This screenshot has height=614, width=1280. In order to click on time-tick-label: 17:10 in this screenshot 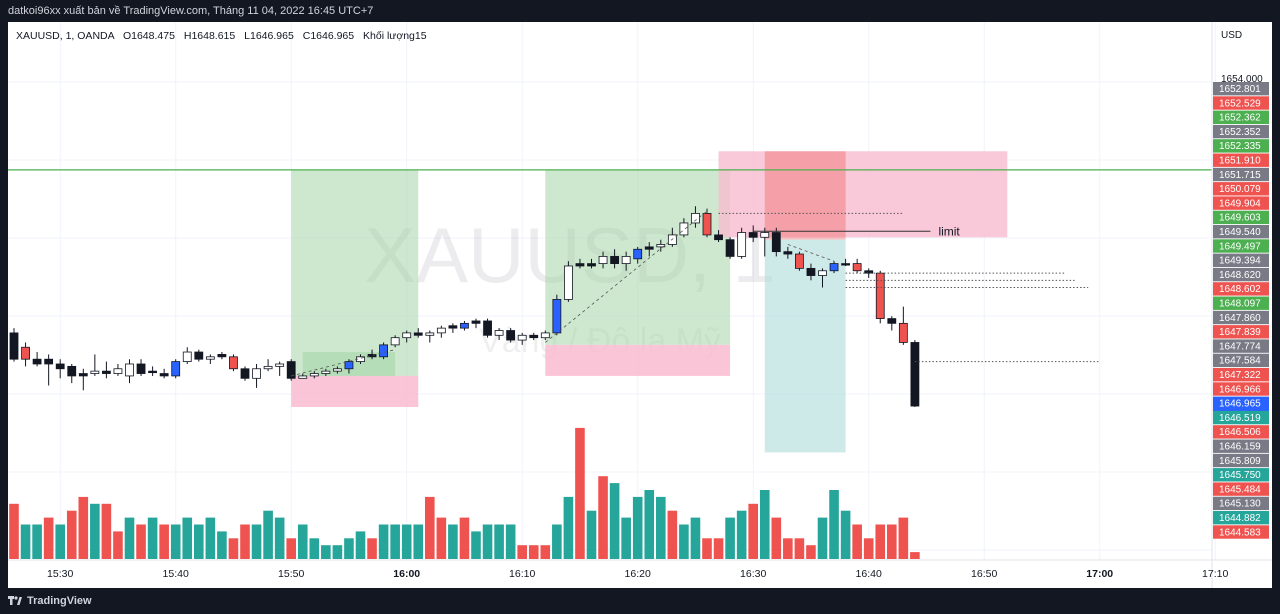, I will do `click(1215, 574)`.